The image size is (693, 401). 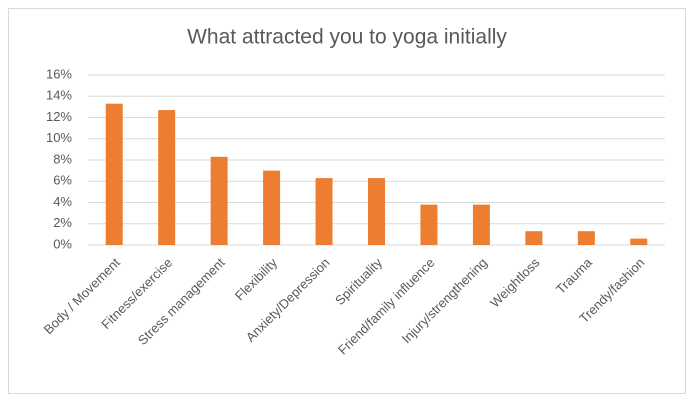 What do you see at coordinates (347, 37) in the screenshot?
I see `chart-title: What attracted you to yoga initially` at bounding box center [347, 37].